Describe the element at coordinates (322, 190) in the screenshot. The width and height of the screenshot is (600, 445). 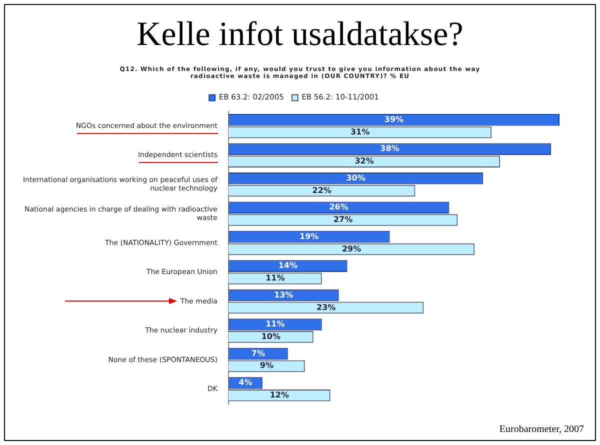
I see `data-label: 22%` at that location.